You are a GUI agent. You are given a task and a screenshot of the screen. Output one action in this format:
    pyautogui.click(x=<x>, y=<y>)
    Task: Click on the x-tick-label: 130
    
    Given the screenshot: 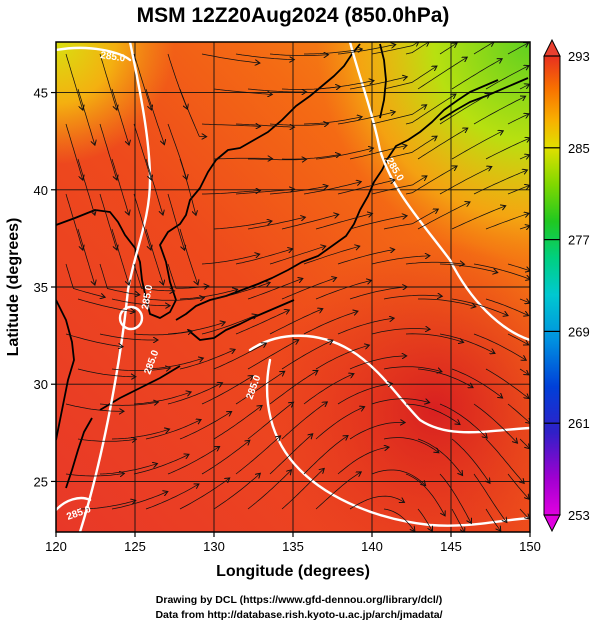 What is the action you would take?
    pyautogui.click(x=214, y=546)
    